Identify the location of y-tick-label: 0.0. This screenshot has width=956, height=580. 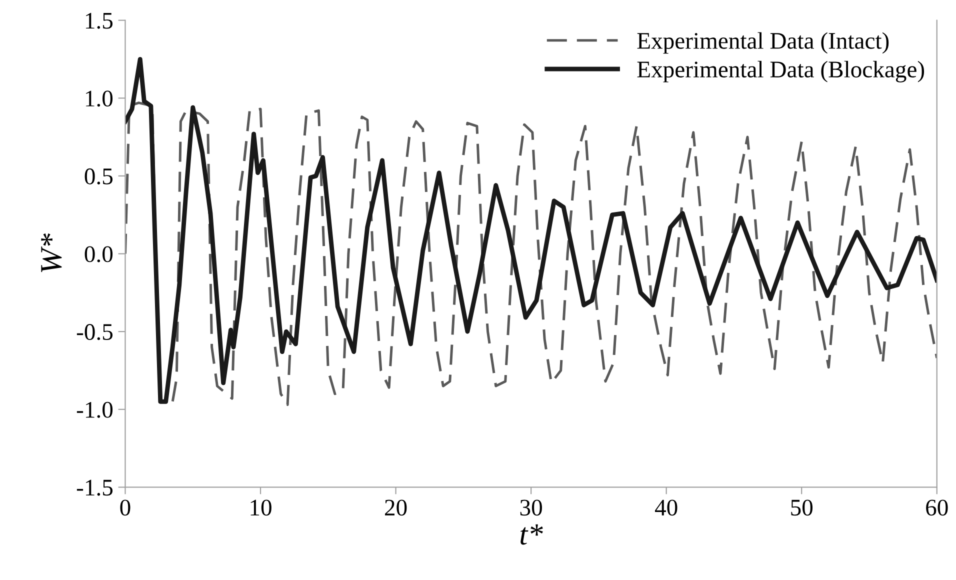
(98, 254).